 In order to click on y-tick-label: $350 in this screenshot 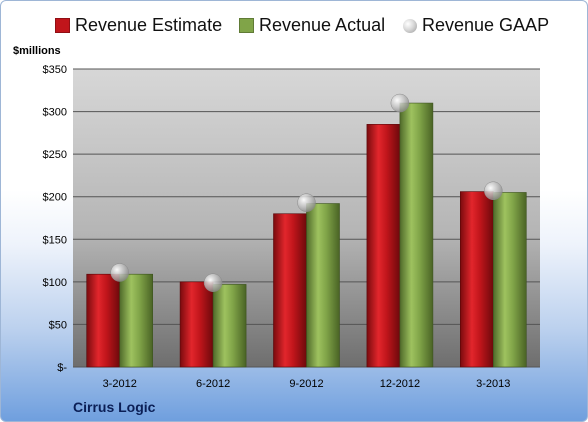, I will do `click(55, 70)`.